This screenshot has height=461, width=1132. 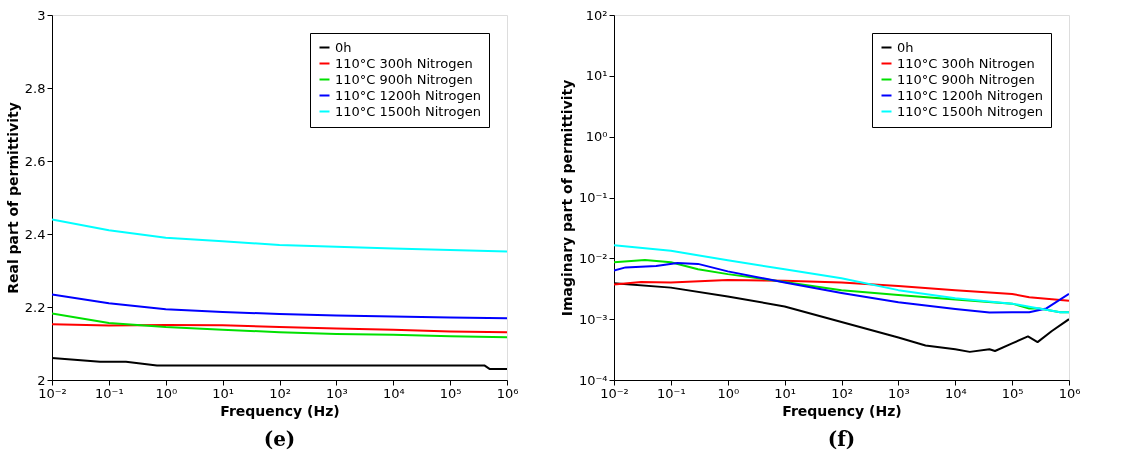 What do you see at coordinates (35, 234) in the screenshot?
I see `y-tick-label: 2.4` at bounding box center [35, 234].